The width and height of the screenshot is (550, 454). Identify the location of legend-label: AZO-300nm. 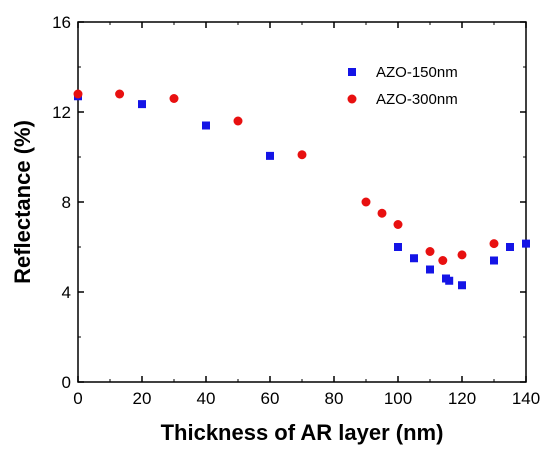
(417, 99).